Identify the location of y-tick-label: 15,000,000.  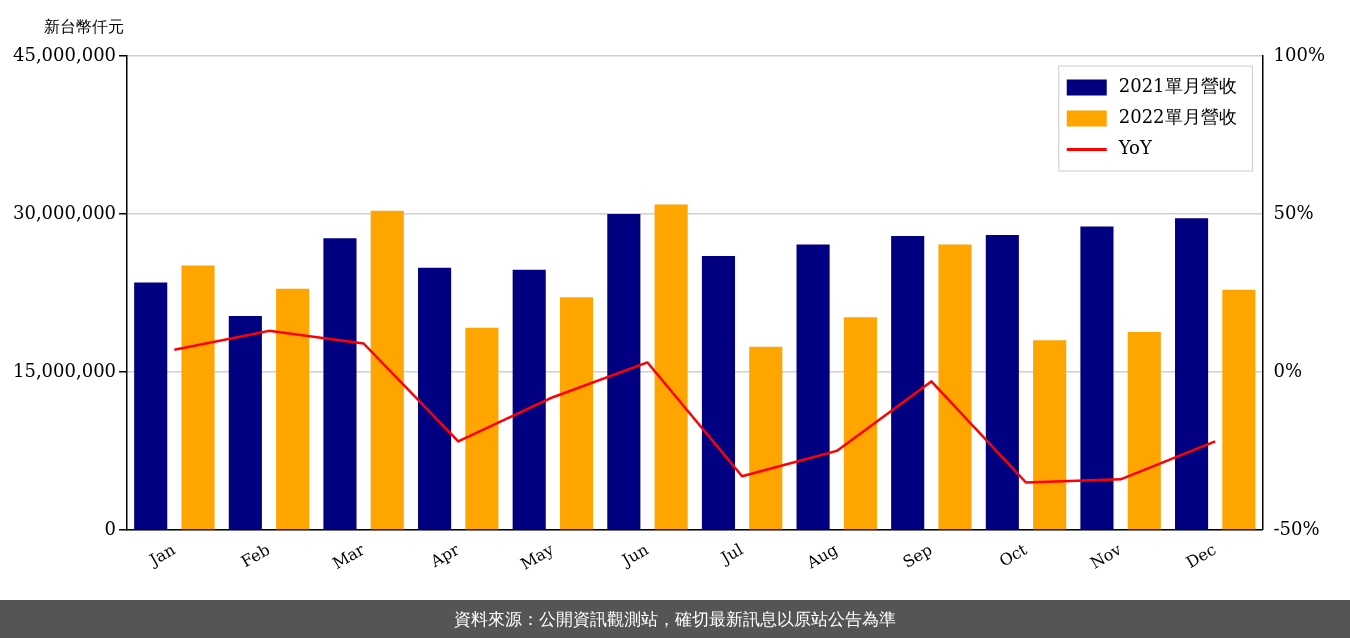
(65, 370).